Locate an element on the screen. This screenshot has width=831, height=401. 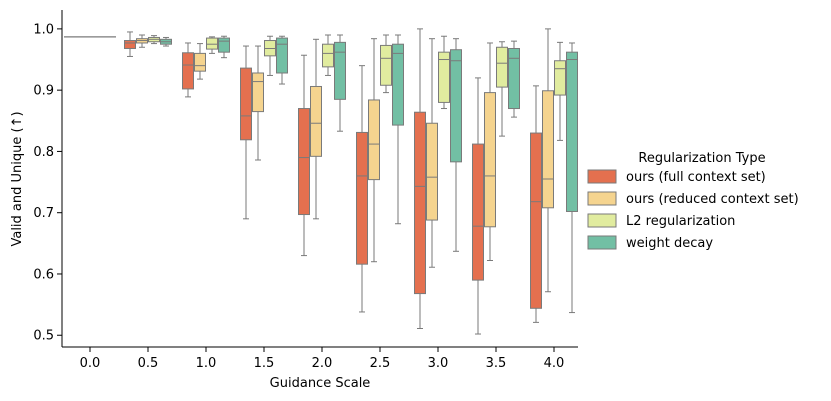
x-ticks: 0.0 0.5 1.0 1.5 2.0 2.5 3.0 3.5 4.0 is located at coordinates (322, 359).